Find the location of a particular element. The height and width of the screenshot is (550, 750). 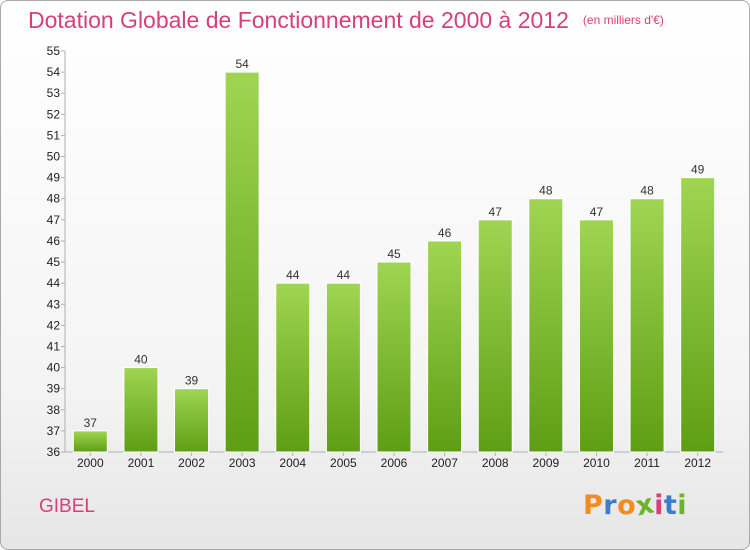

x-tick-label: 2009 is located at coordinates (545, 463).